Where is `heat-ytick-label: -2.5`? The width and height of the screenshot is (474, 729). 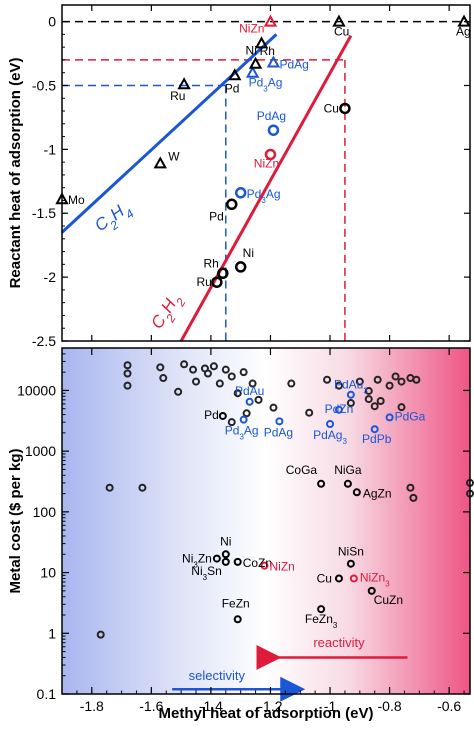
heat-ytick-label: -2.5 is located at coordinates (44, 341).